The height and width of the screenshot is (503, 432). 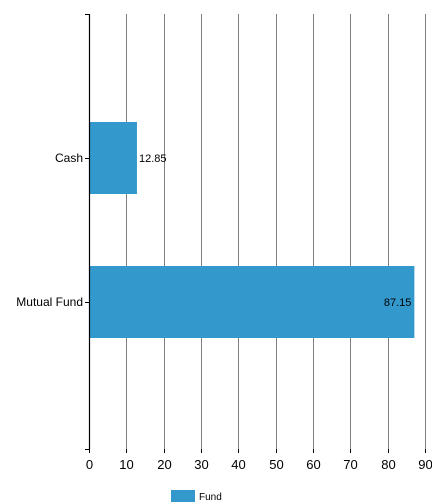 What do you see at coordinates (69, 158) in the screenshot?
I see `category-label: Cash` at bounding box center [69, 158].